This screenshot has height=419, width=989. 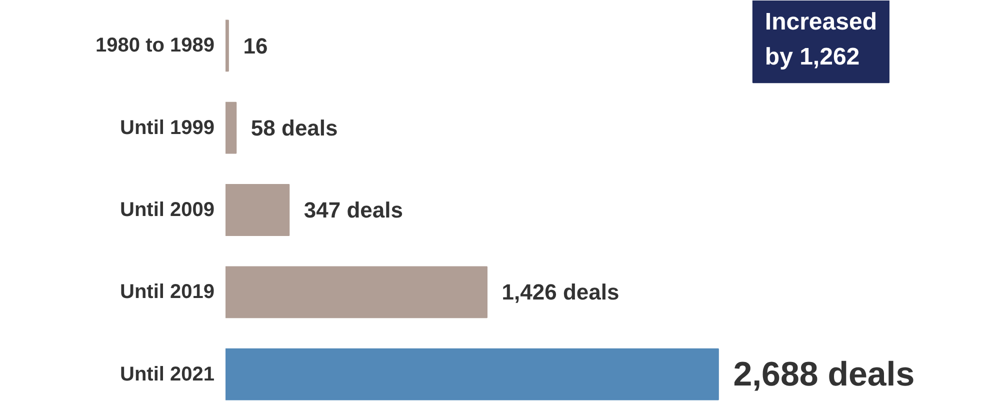 I want to click on data-label: 16, so click(x=255, y=46).